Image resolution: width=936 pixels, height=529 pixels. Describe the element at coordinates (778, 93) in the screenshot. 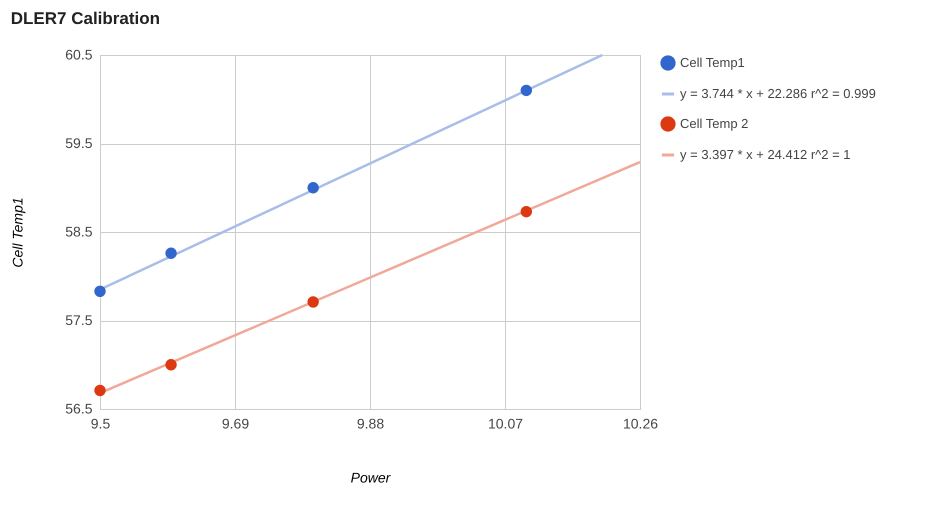

I see `legend-label: y = 3.744 * x + 22.286 r^2 = 0.999` at that location.